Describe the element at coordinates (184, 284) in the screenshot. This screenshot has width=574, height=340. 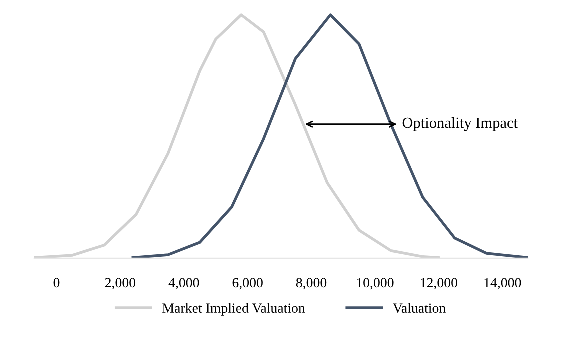
I see `x-tick-label: 4,000` at that location.